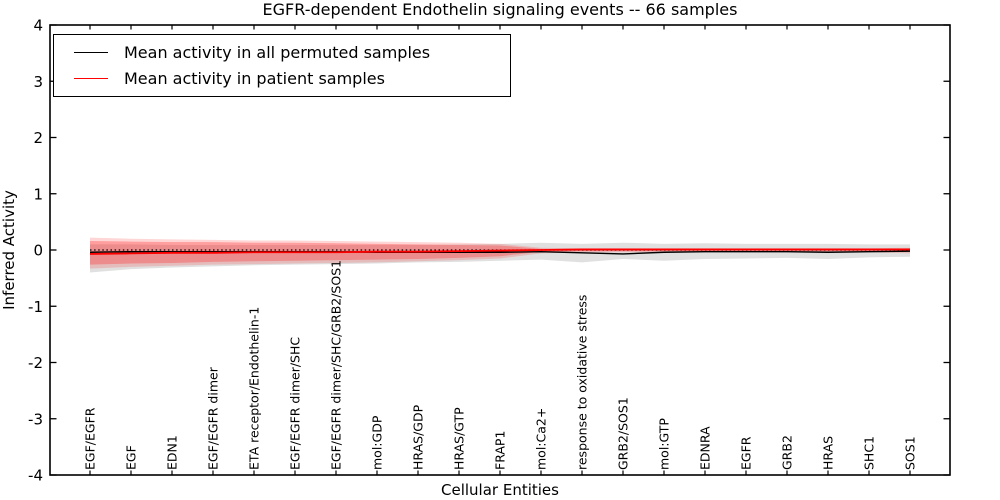  I want to click on y-tick-label: 1, so click(38, 194).